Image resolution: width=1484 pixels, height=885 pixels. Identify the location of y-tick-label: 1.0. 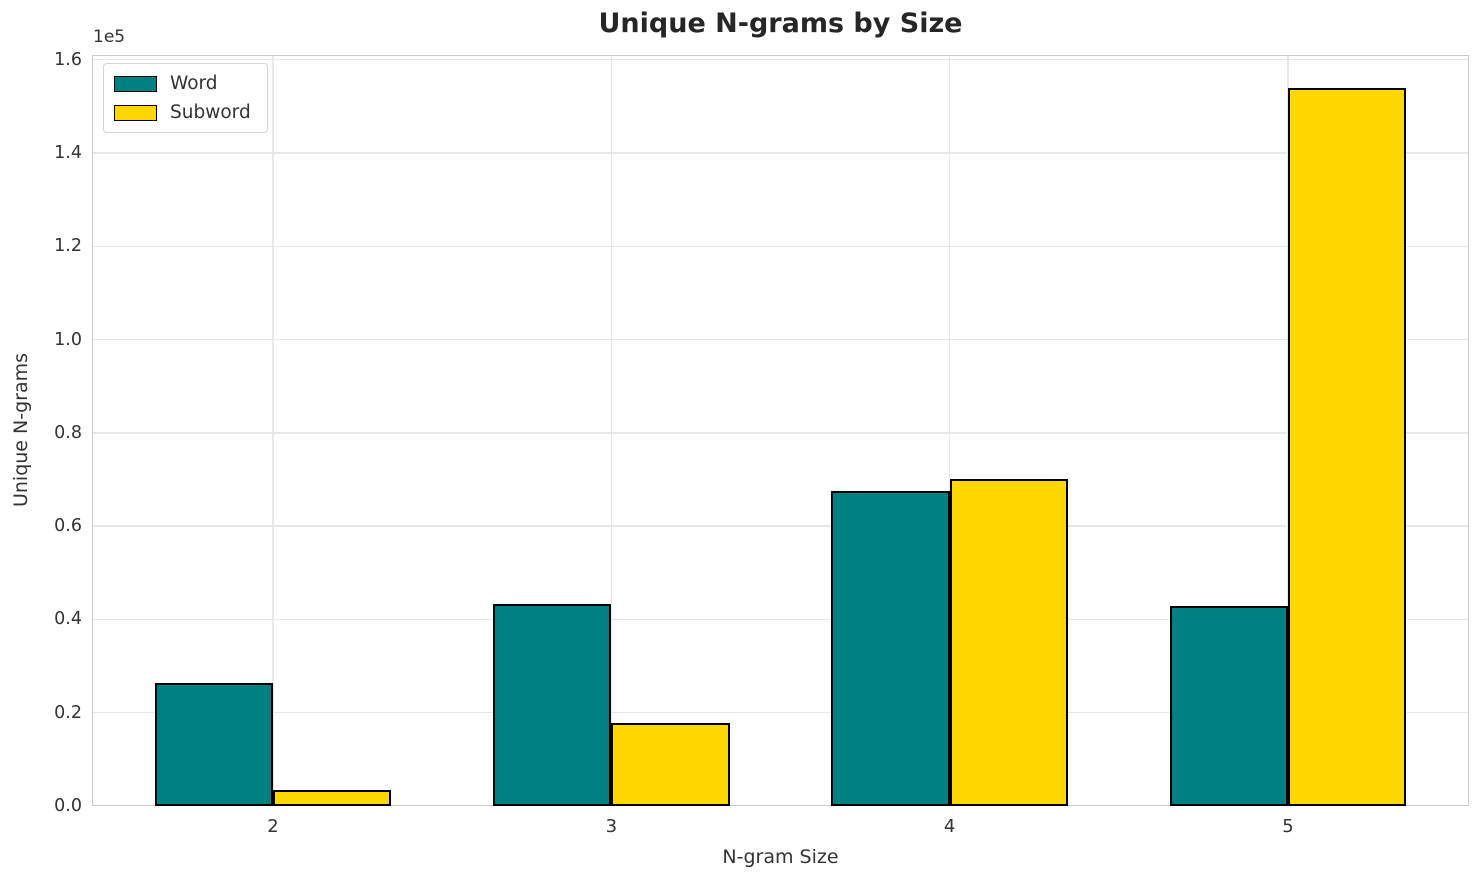
(68, 339).